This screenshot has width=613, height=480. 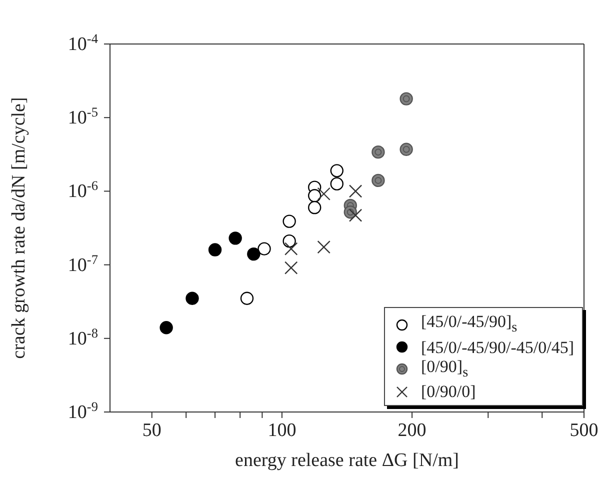 What do you see at coordinates (83, 42) in the screenshot?
I see `y-tick-label: 10$^{-4}$` at bounding box center [83, 42].